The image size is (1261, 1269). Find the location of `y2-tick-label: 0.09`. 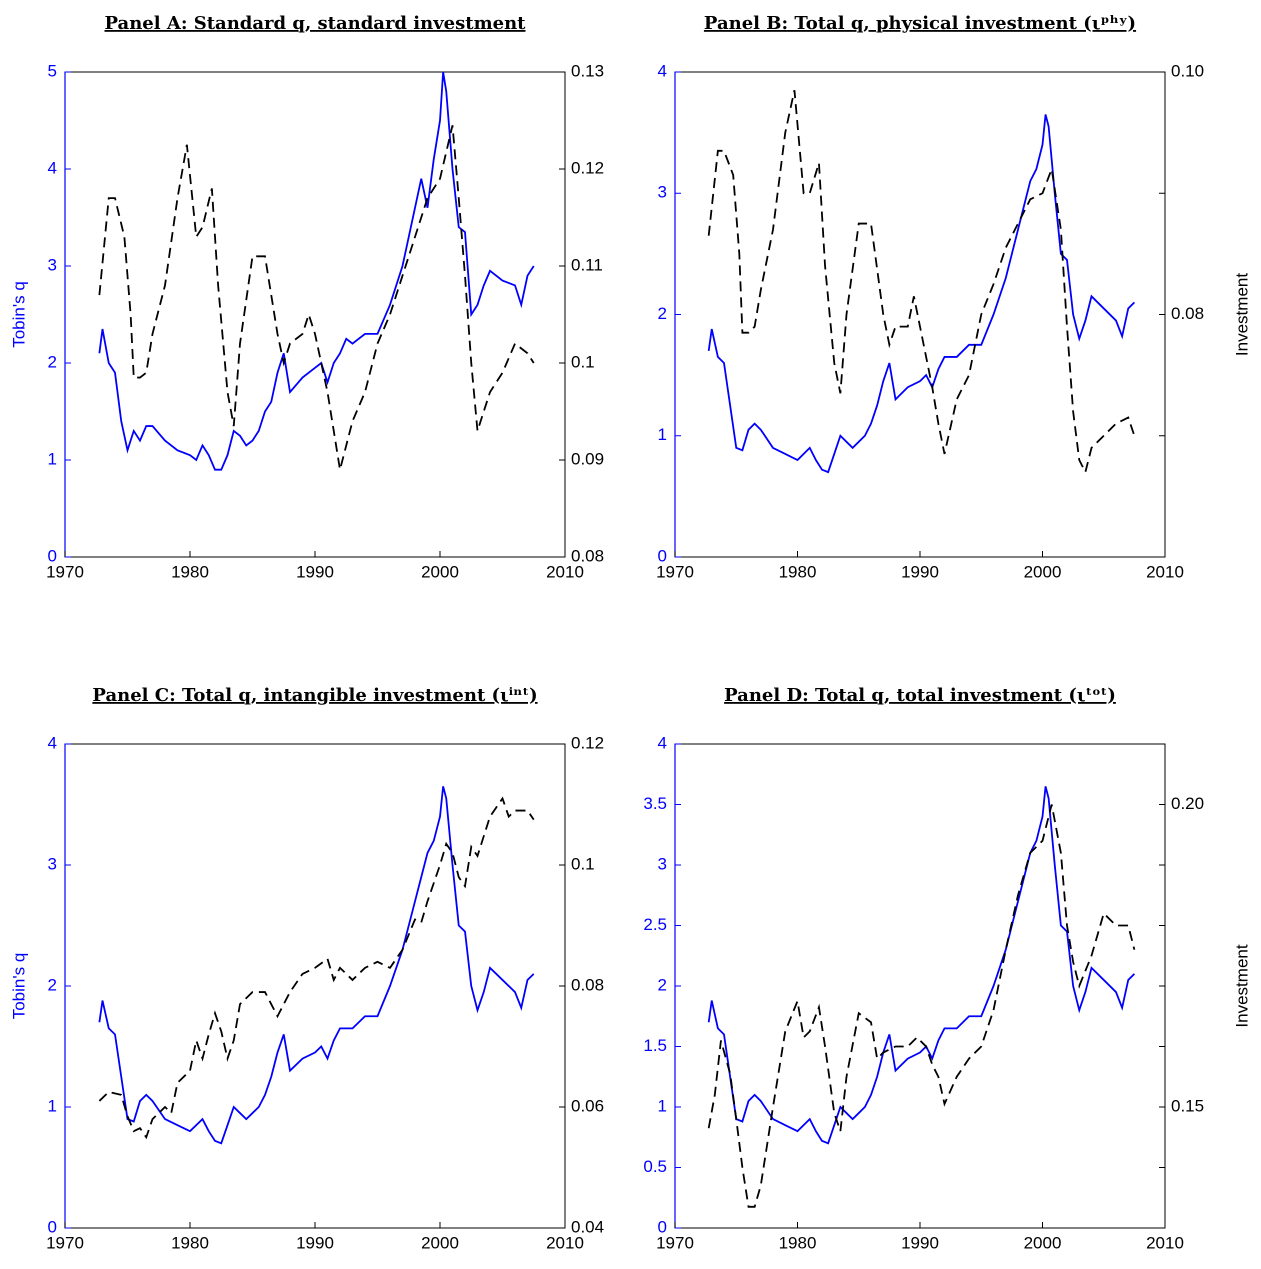

y2-tick-label: 0.09 is located at coordinates (587, 458).